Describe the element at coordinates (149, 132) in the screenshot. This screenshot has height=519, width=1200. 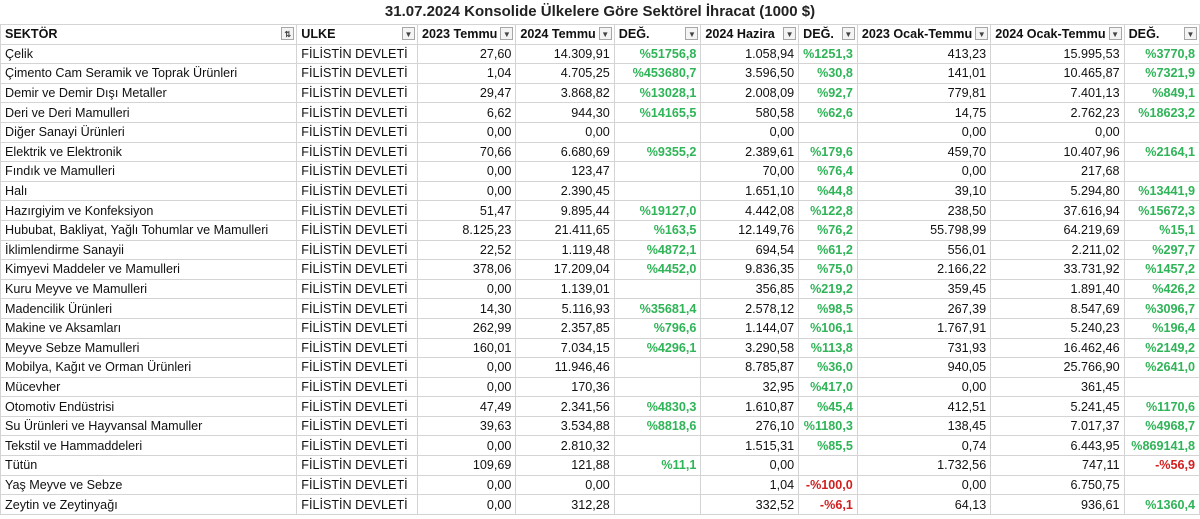
I see `sector-cell: Diğer Sanayi Ürünleri` at that location.